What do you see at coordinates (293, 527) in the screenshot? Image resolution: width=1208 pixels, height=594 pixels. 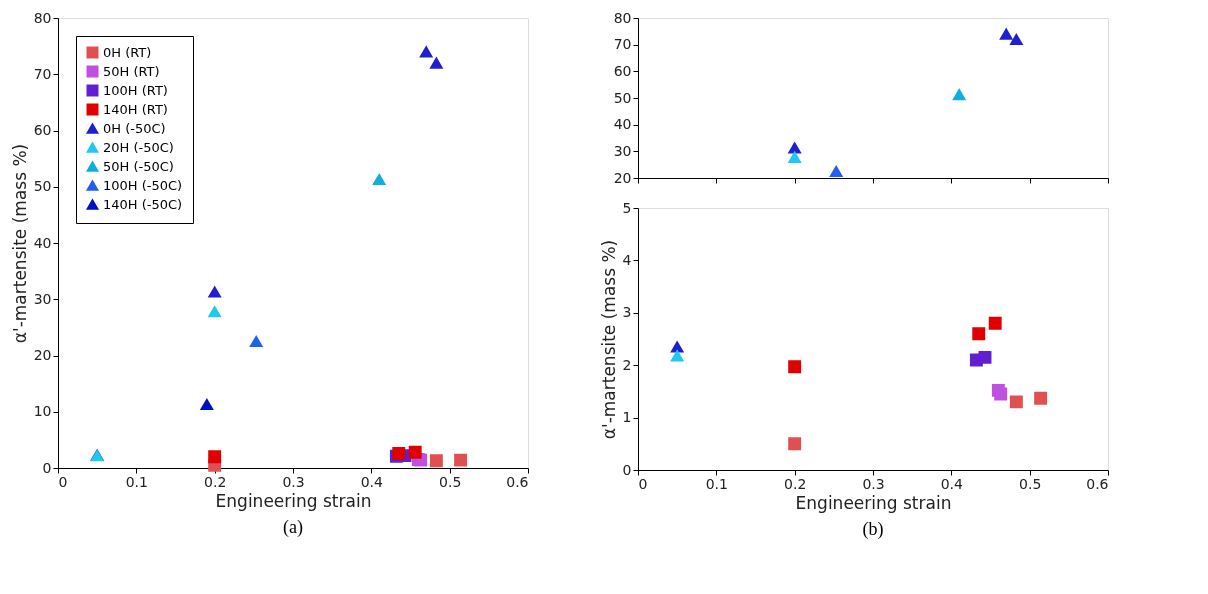 I see `text: (a)` at bounding box center [293, 527].